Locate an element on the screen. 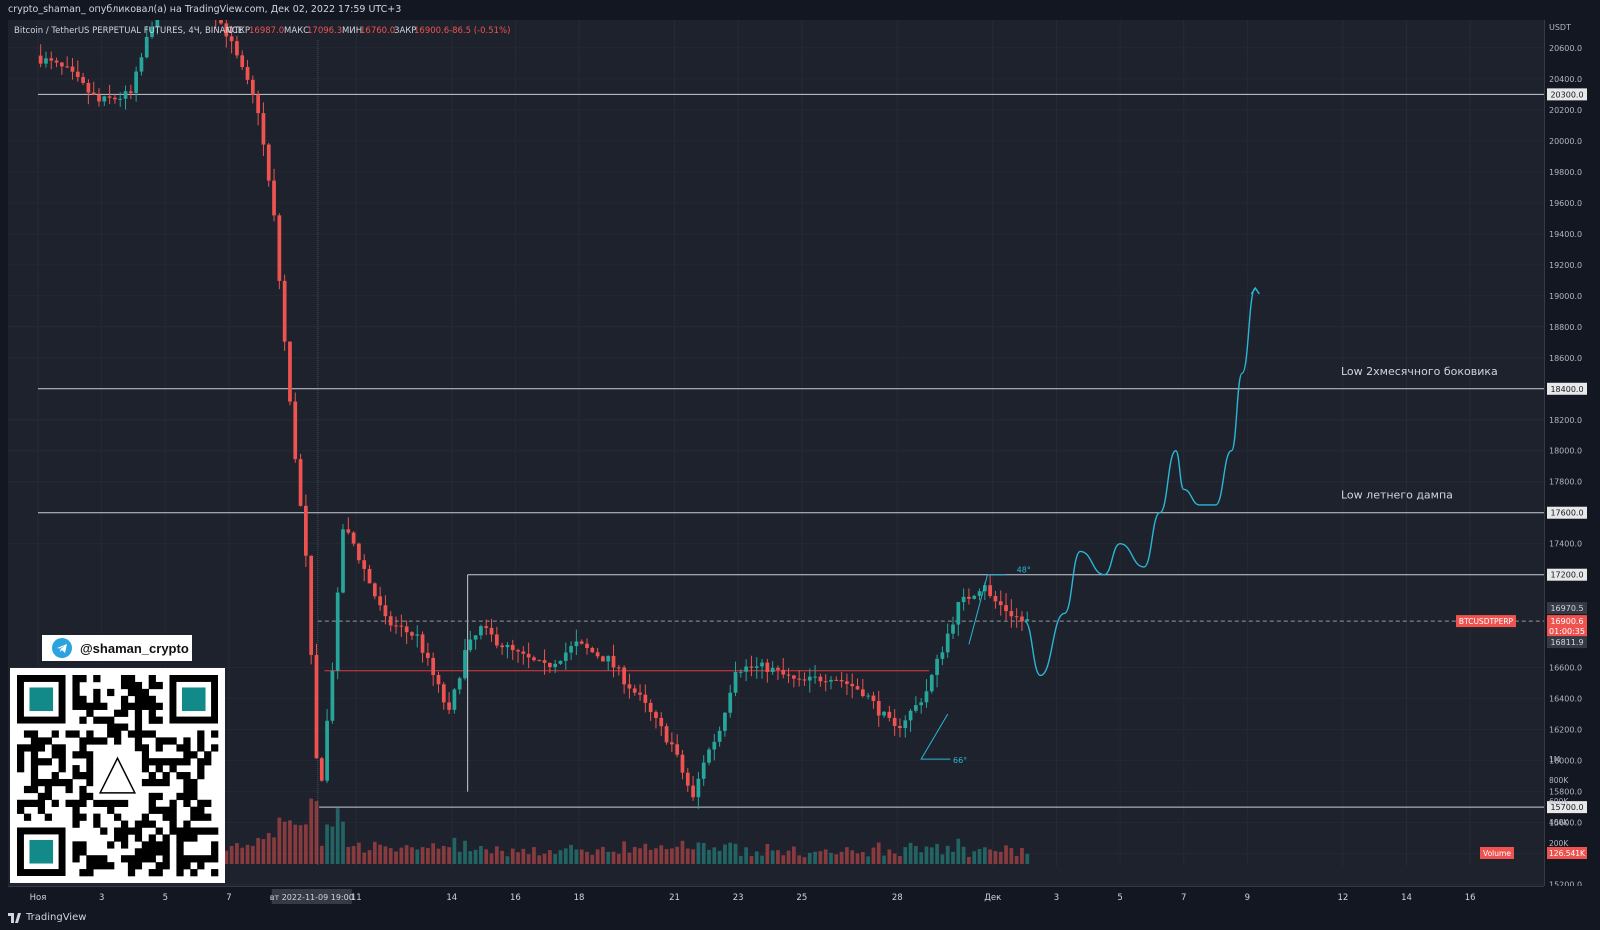 This screenshot has width=1600, height=930. time-tick-label: 11 is located at coordinates (356, 898).